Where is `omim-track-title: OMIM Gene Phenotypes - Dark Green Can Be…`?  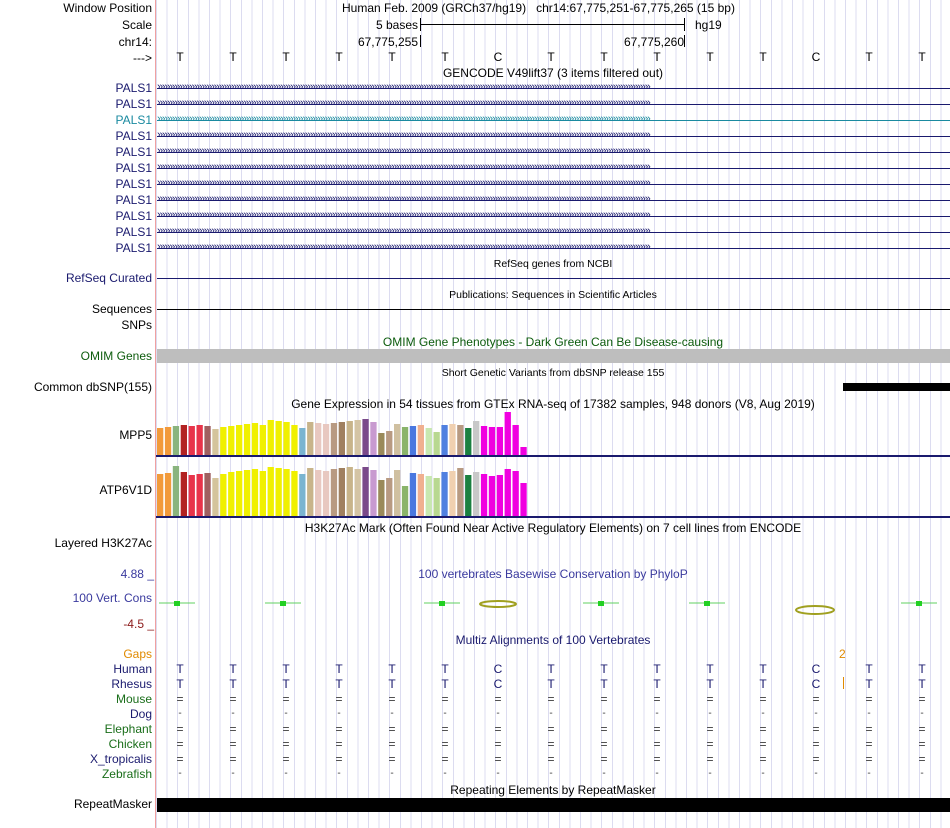
omim-track-title: OMIM Gene Phenotypes - Dark Green Can Be… is located at coordinates (553, 342).